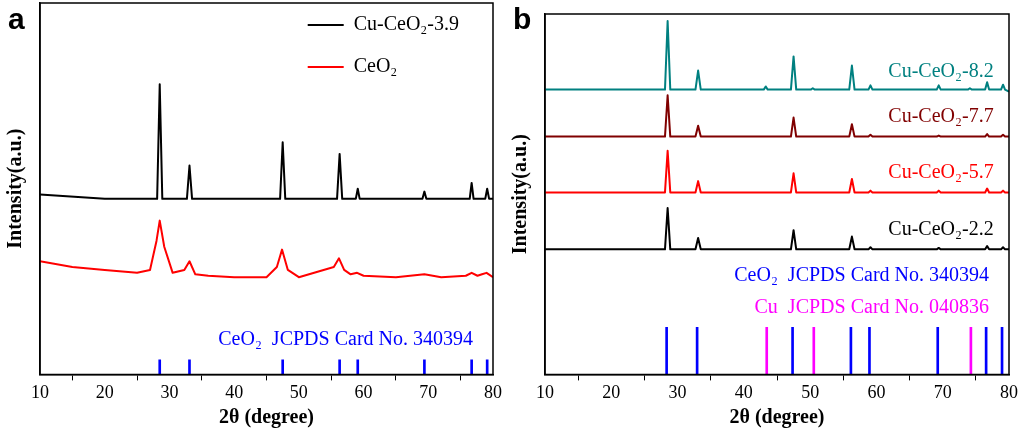 This screenshot has height=434, width=1021. I want to click on text: CeO₂ JCPDS Card No. 340394, so click(861, 273).